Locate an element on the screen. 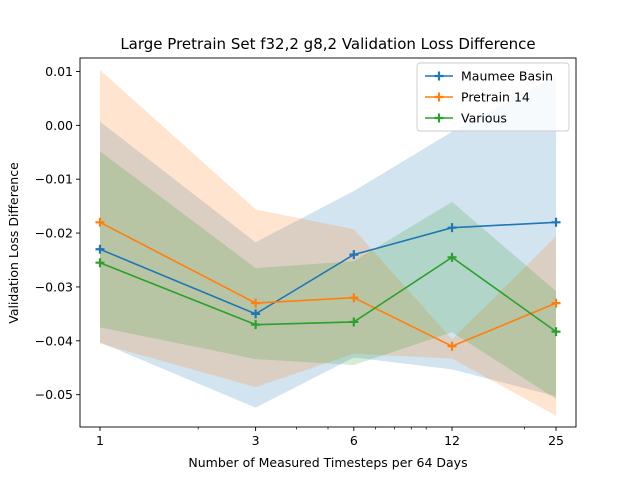  y-tick-label: 0.00 is located at coordinates (59, 125).